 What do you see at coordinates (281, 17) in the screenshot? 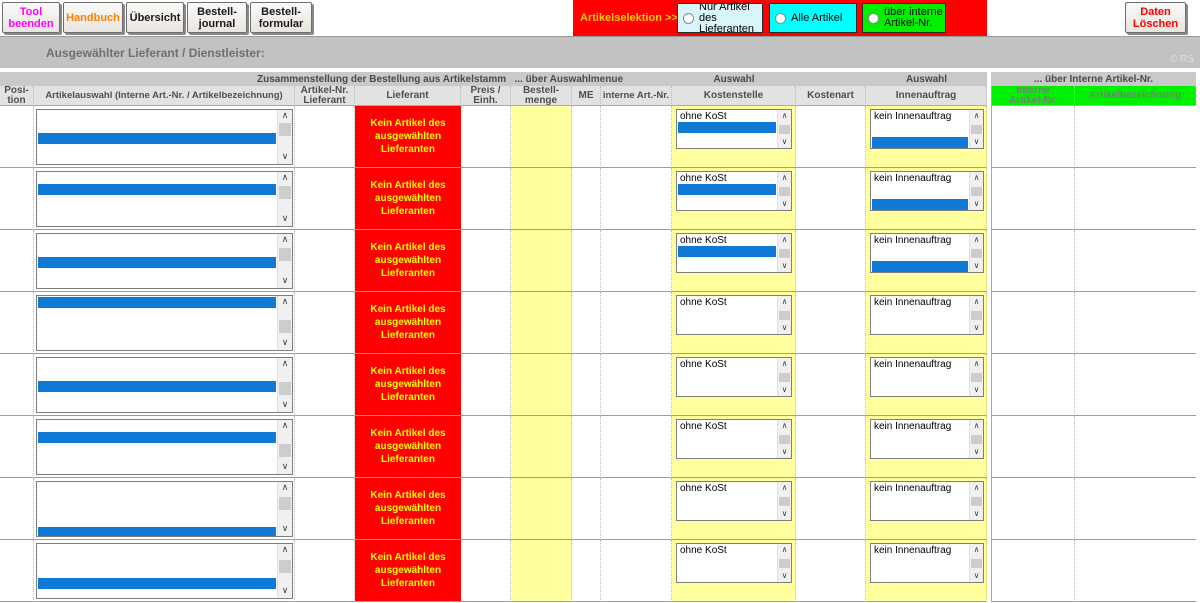
I see `bestell-formular-button: Bestell- formular` at bounding box center [281, 17].